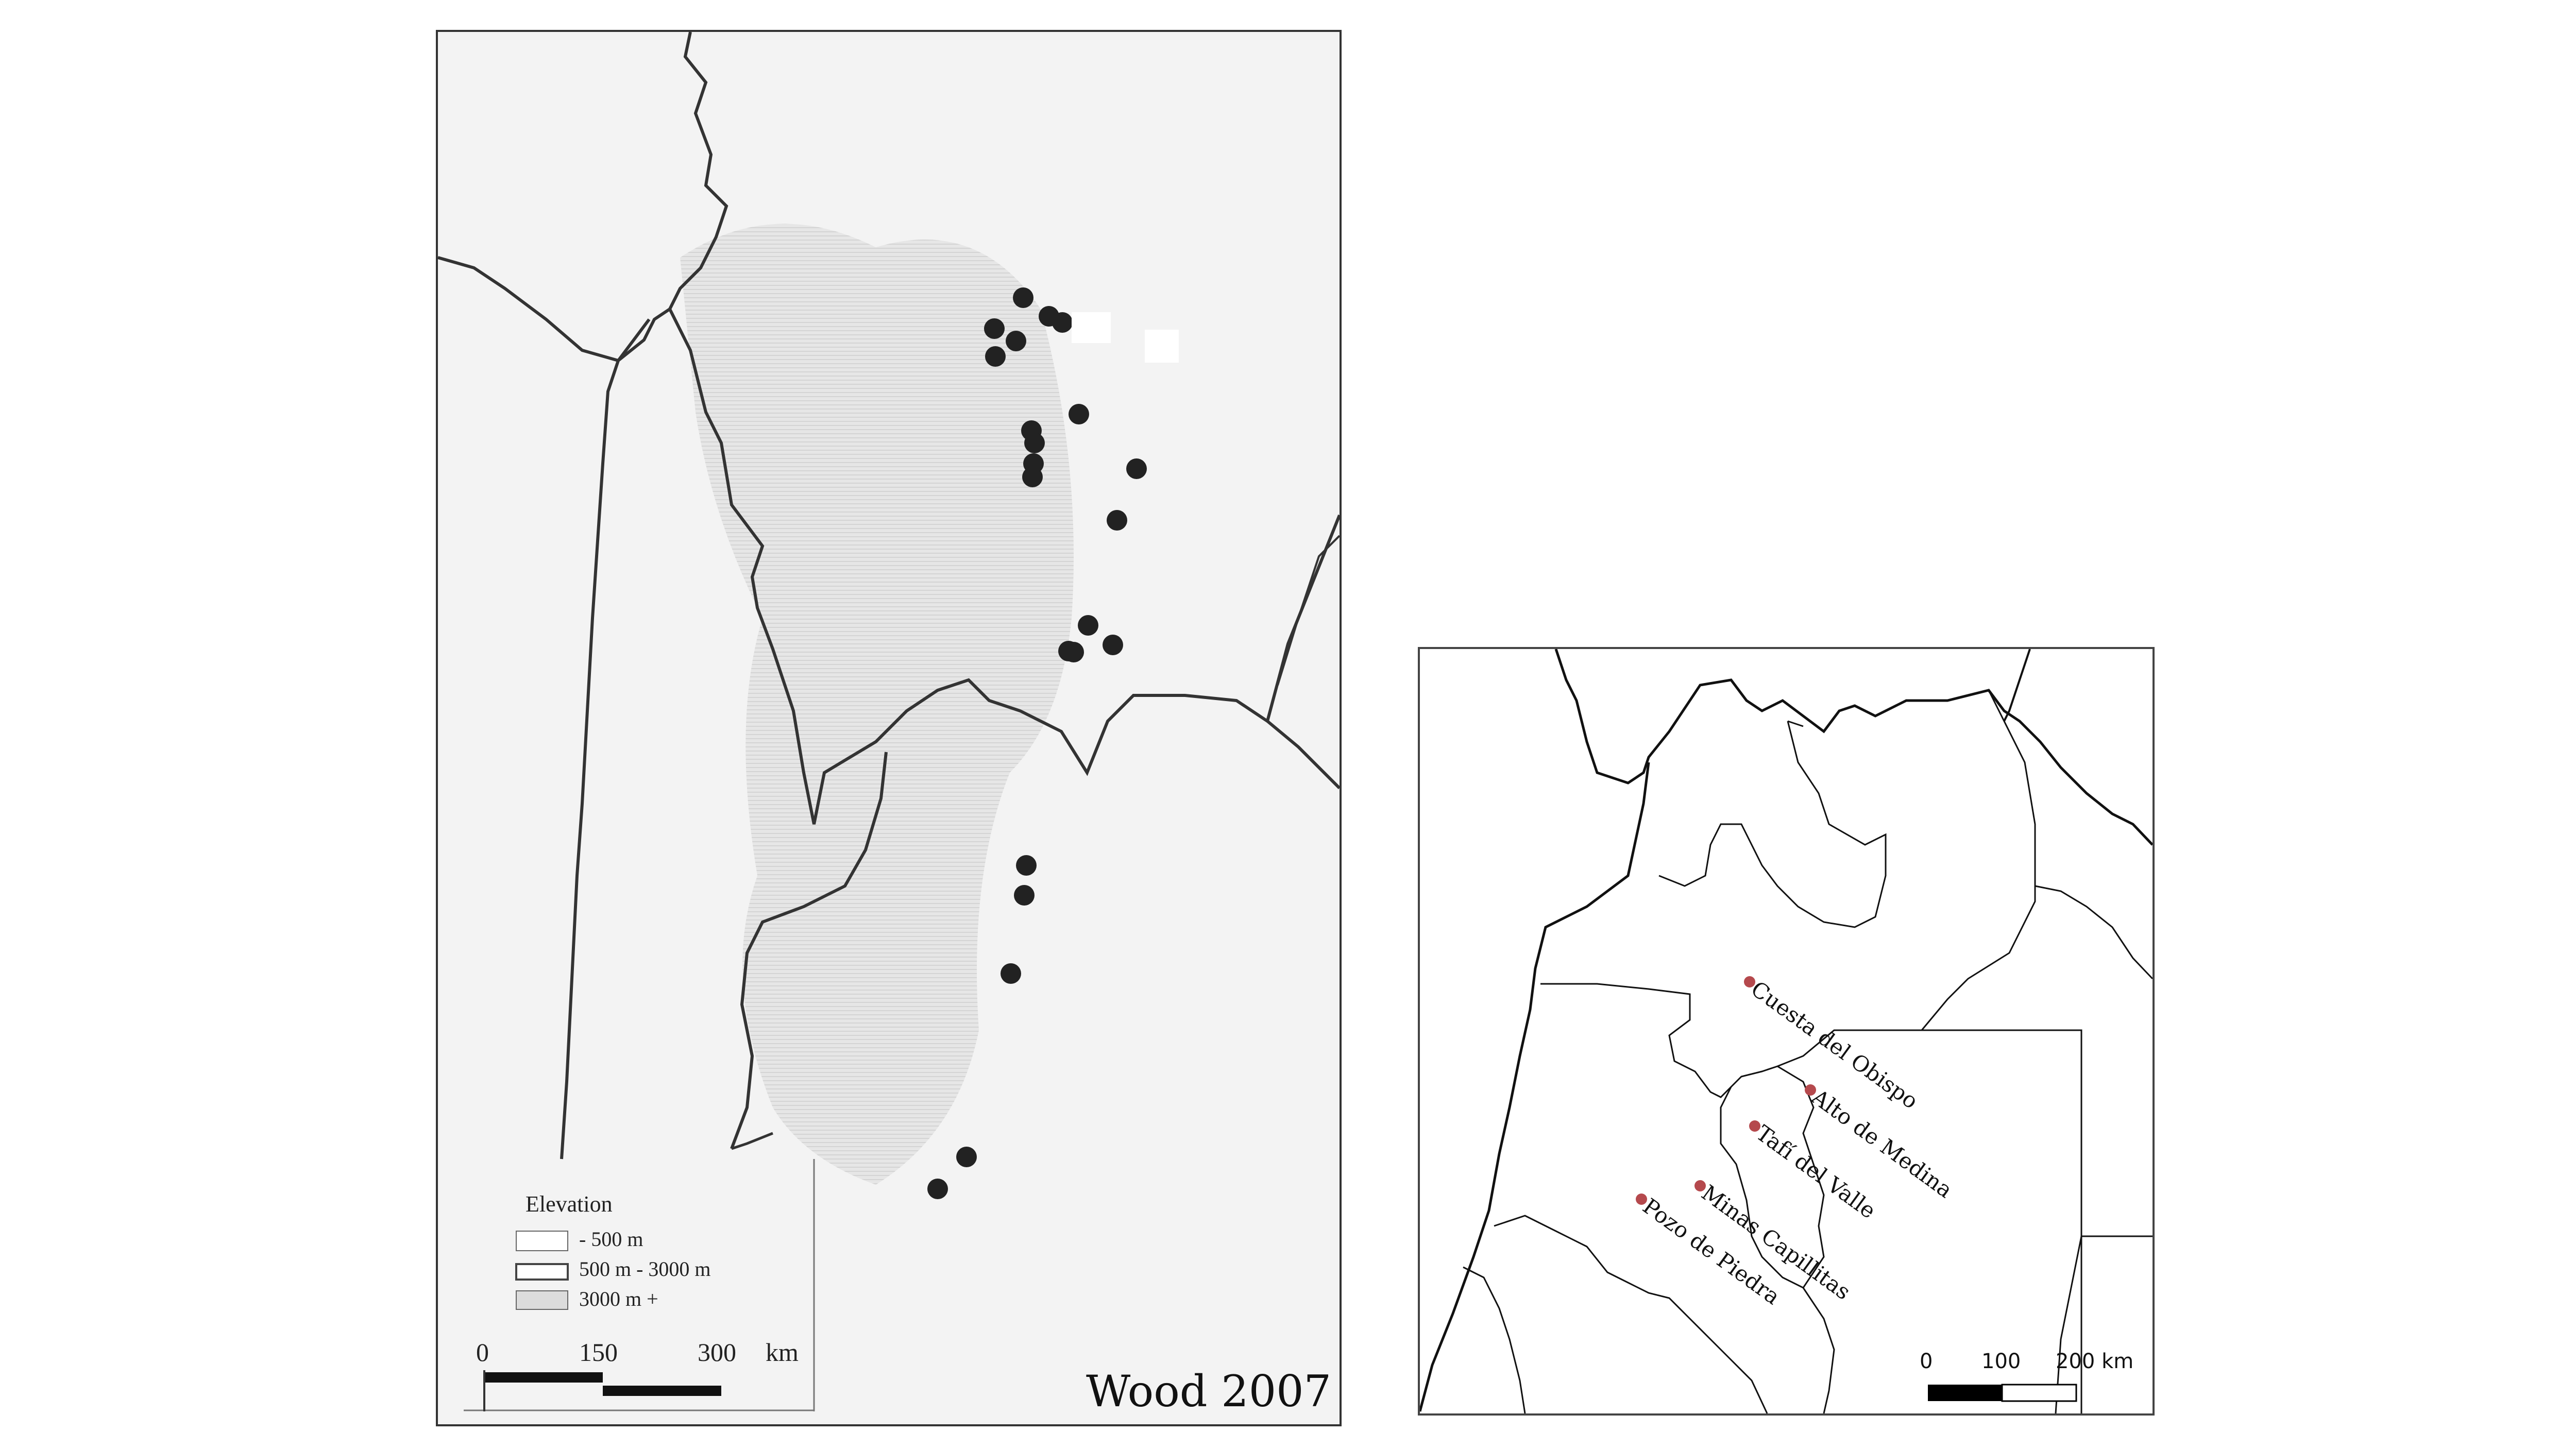 The width and height of the screenshot is (2576, 1449). I want to click on site-marker-alto, so click(1811, 1090).